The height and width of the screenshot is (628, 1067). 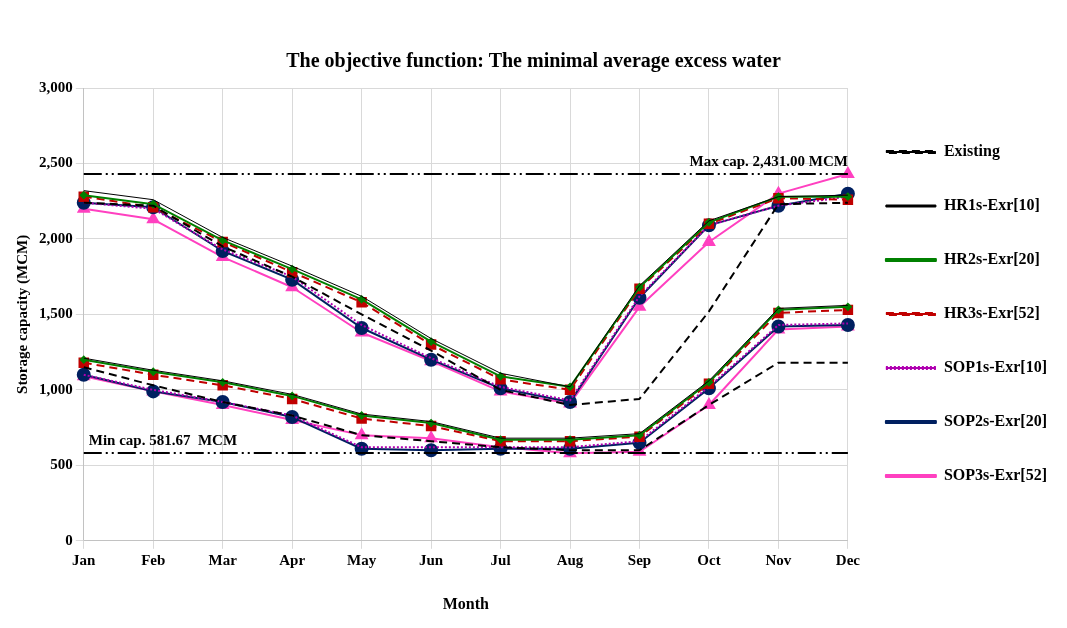 What do you see at coordinates (362, 559) in the screenshot?
I see `x-tick-label: May` at bounding box center [362, 559].